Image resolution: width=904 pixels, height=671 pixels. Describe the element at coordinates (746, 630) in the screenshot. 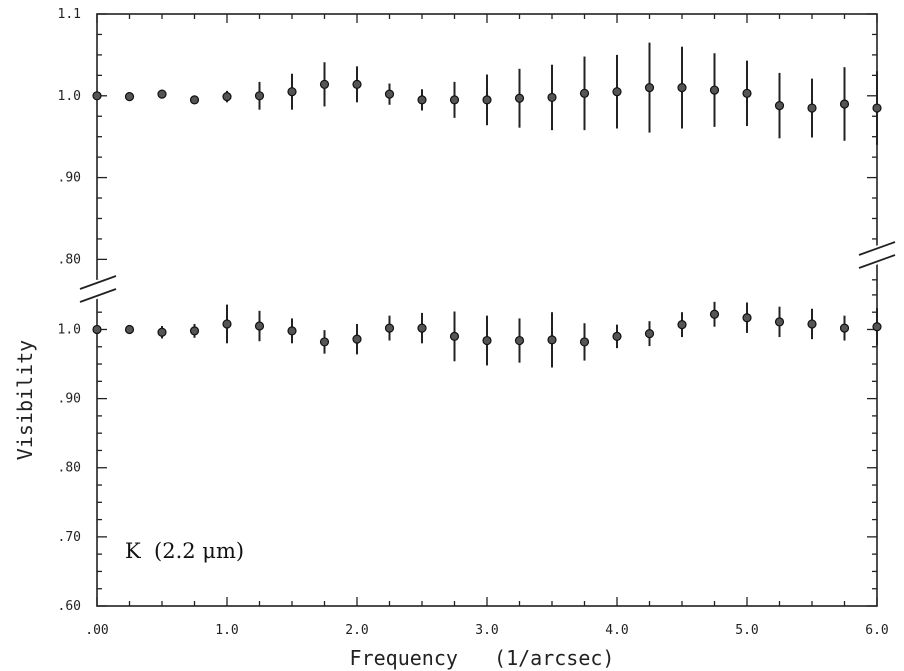

I see `x-tick-label: 5.0` at that location.